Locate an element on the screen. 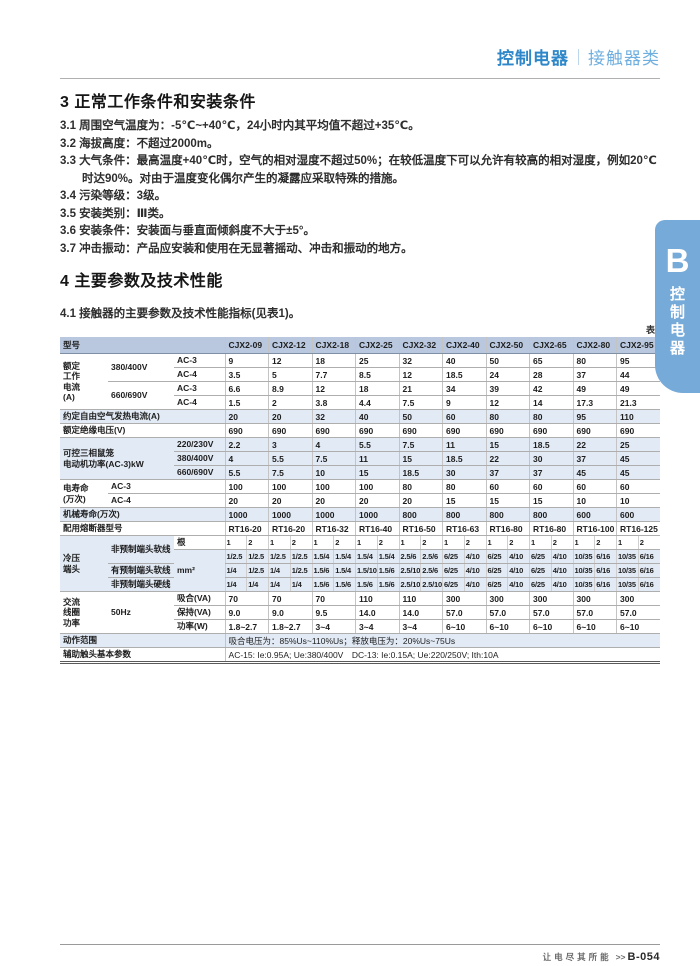 The image size is (700, 966). table-cell: 机械寿命(万次) is located at coordinates (143, 514).